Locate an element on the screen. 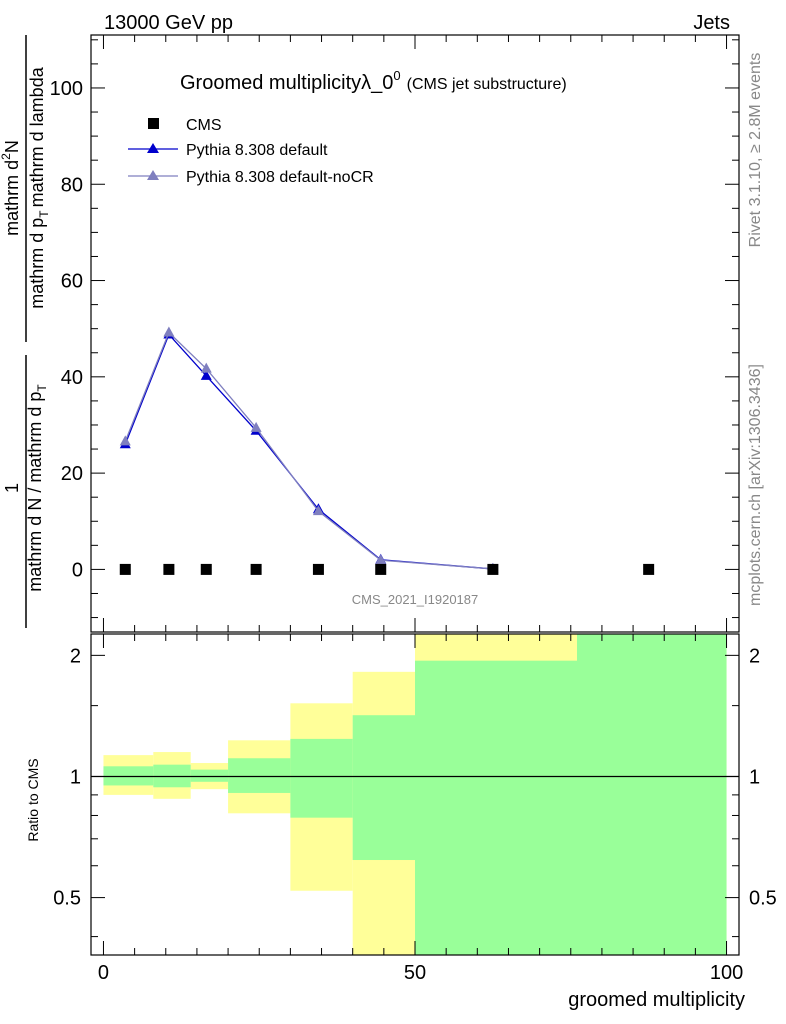 The image size is (786, 1024). ratio-y-tick-label: 0.5 is located at coordinates (67, 899).